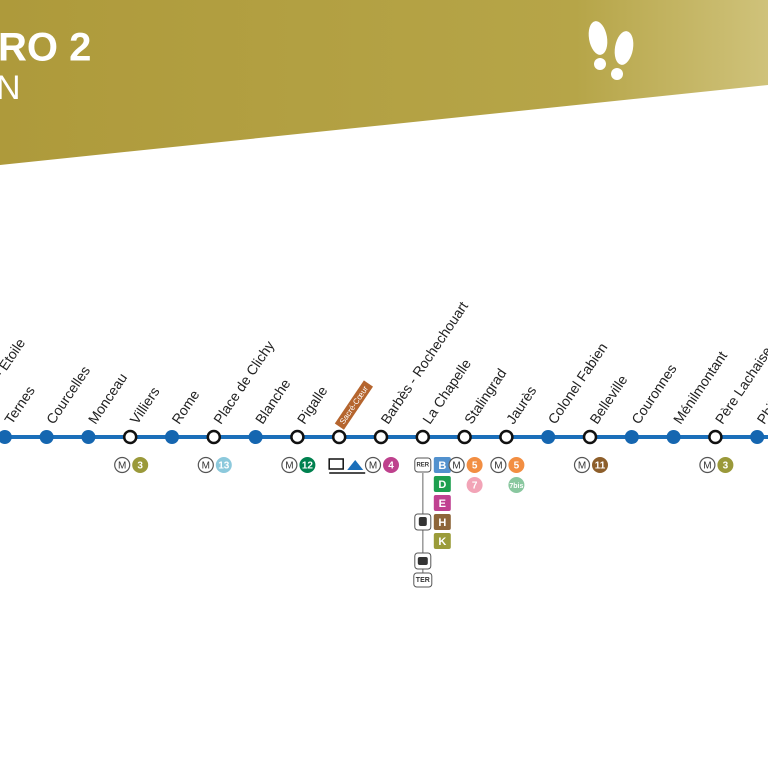  What do you see at coordinates (355, 465) in the screenshot?
I see `cablecar-icon` at bounding box center [355, 465].